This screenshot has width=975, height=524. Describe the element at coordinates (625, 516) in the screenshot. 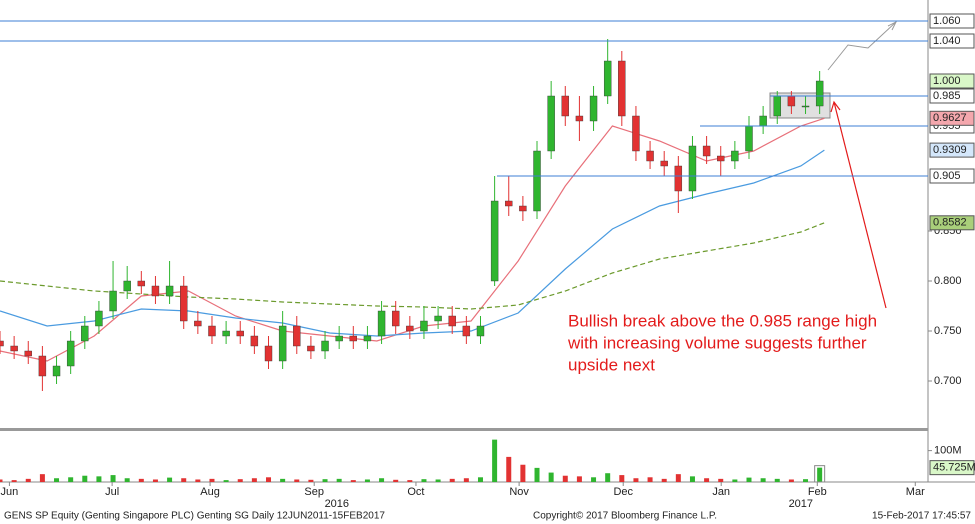

I see `footer-center: Copyright© 2017 Bloomberg Finance L.P.` at that location.